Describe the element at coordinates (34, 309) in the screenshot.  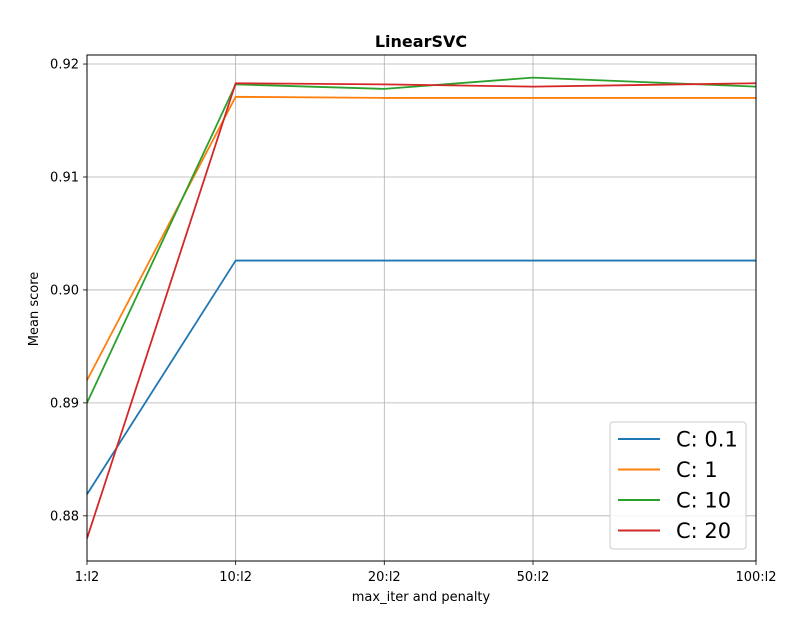
I see `y-axis-label: Mean score` at that location.